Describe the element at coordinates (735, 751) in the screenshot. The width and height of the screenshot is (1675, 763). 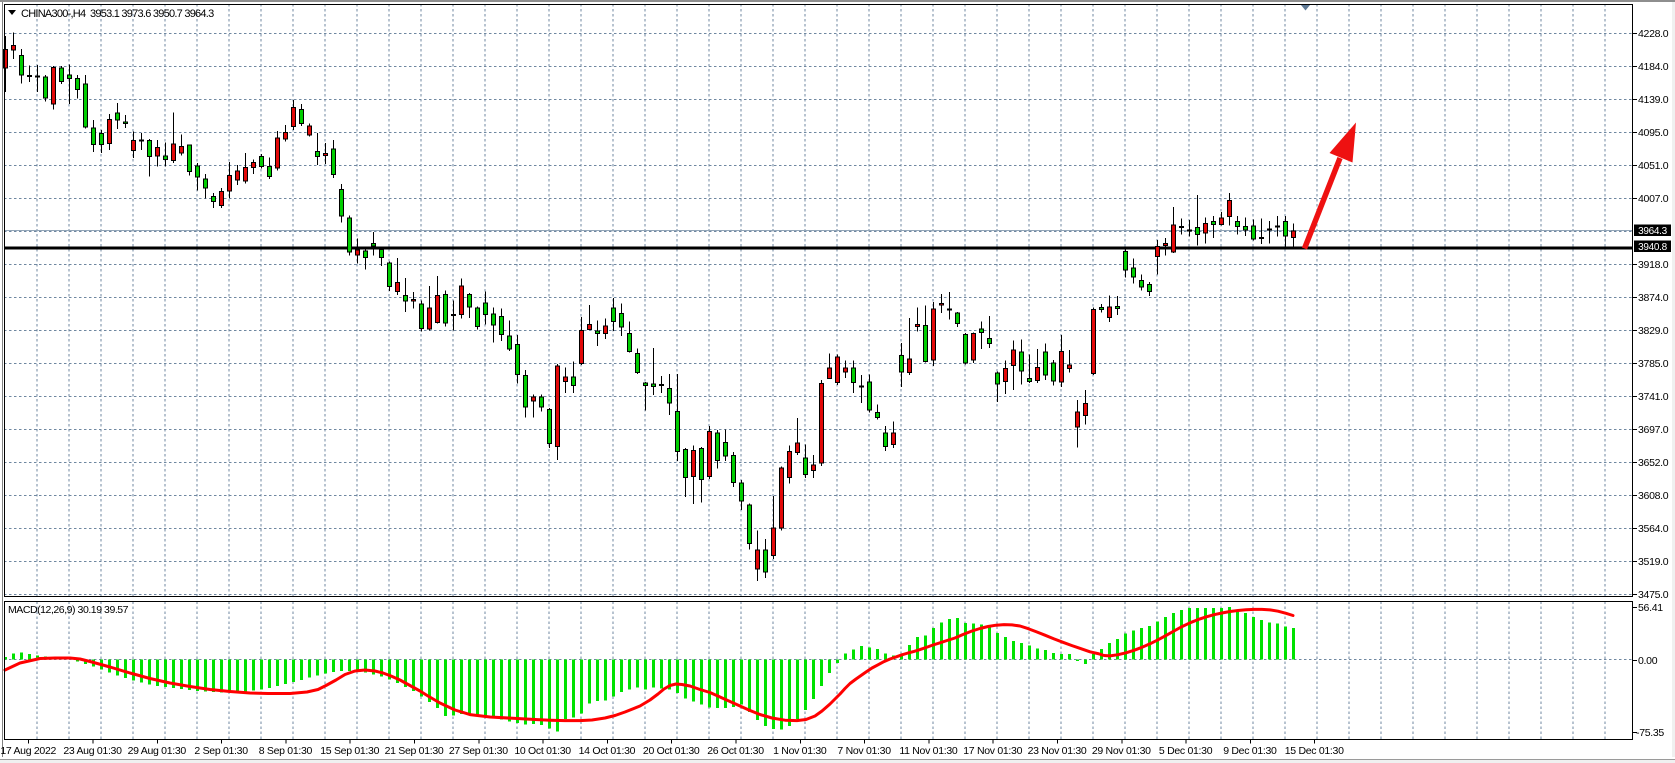
I see `svg-text: 26 Oct 01:30` at that location.